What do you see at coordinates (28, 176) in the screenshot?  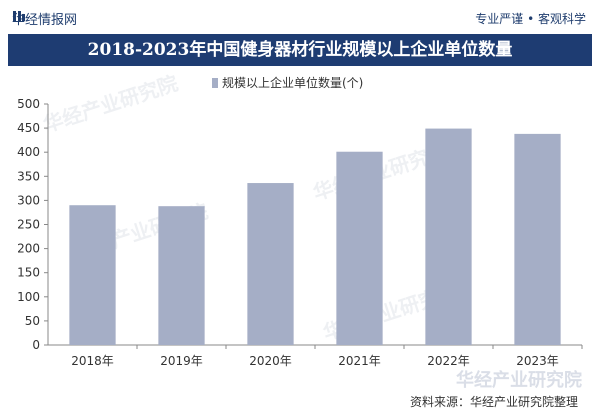 I see `y-tick-label: 350` at bounding box center [28, 176].